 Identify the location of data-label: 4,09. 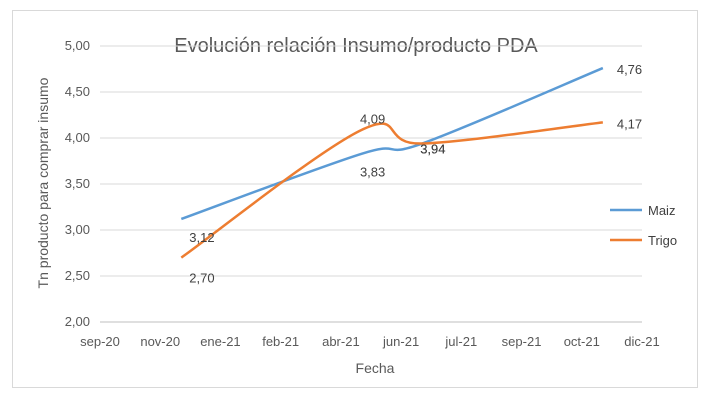
(372, 119).